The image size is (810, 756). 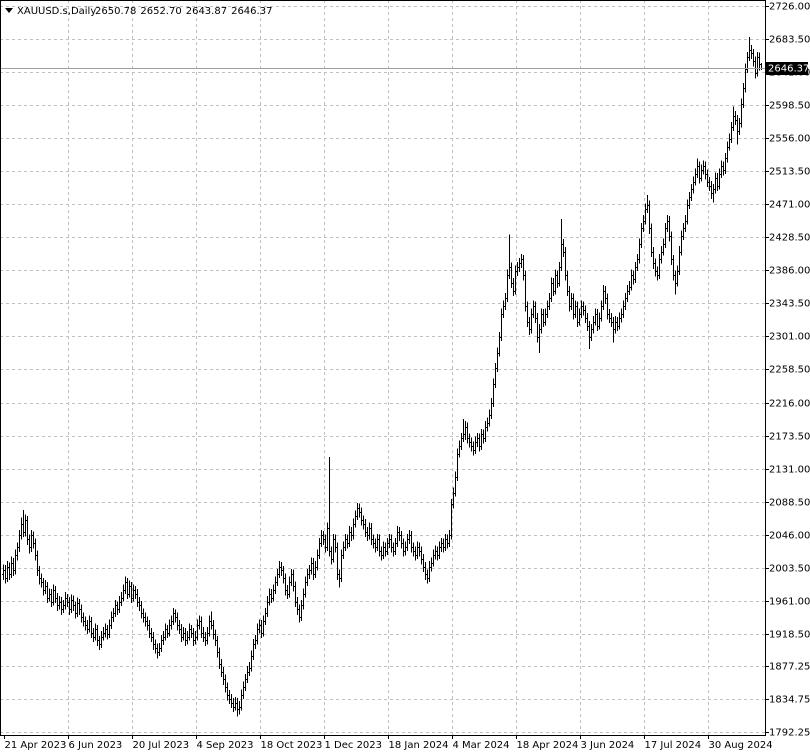 I want to click on price-label-box, so click(x=787, y=68).